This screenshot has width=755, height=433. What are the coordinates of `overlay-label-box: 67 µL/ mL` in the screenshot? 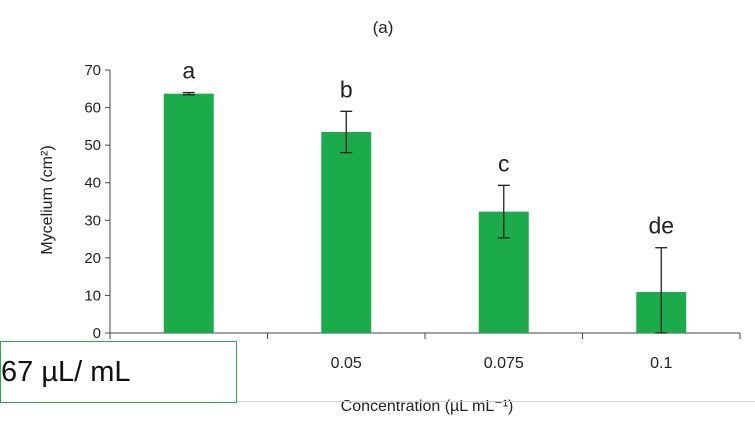 It's located at (118, 372).